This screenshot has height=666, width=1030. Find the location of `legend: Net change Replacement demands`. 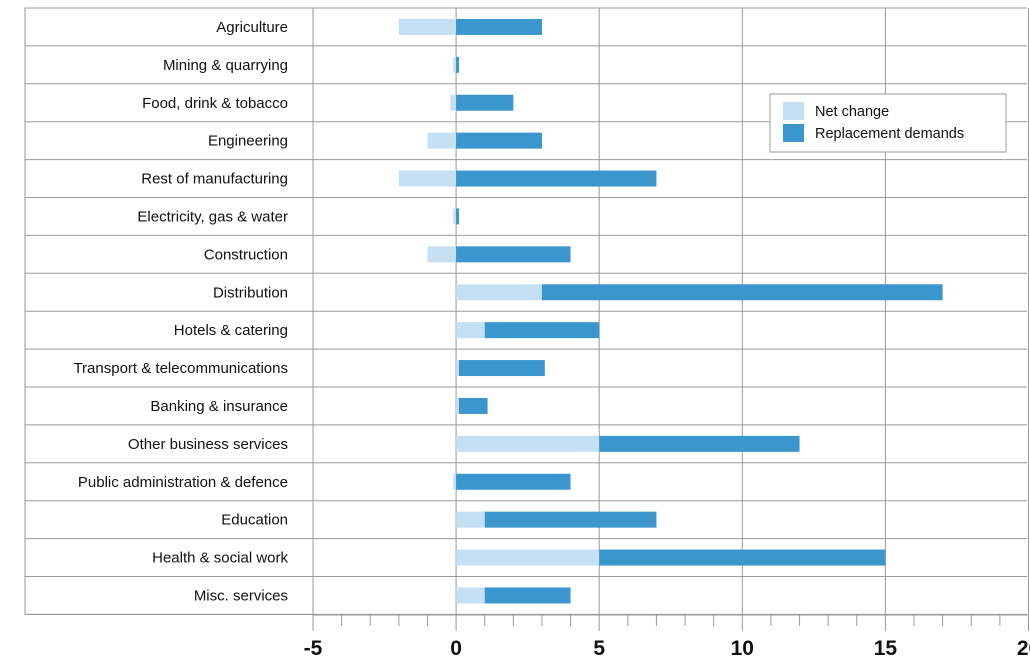

legend: Net change Replacement demands is located at coordinates (888, 123).